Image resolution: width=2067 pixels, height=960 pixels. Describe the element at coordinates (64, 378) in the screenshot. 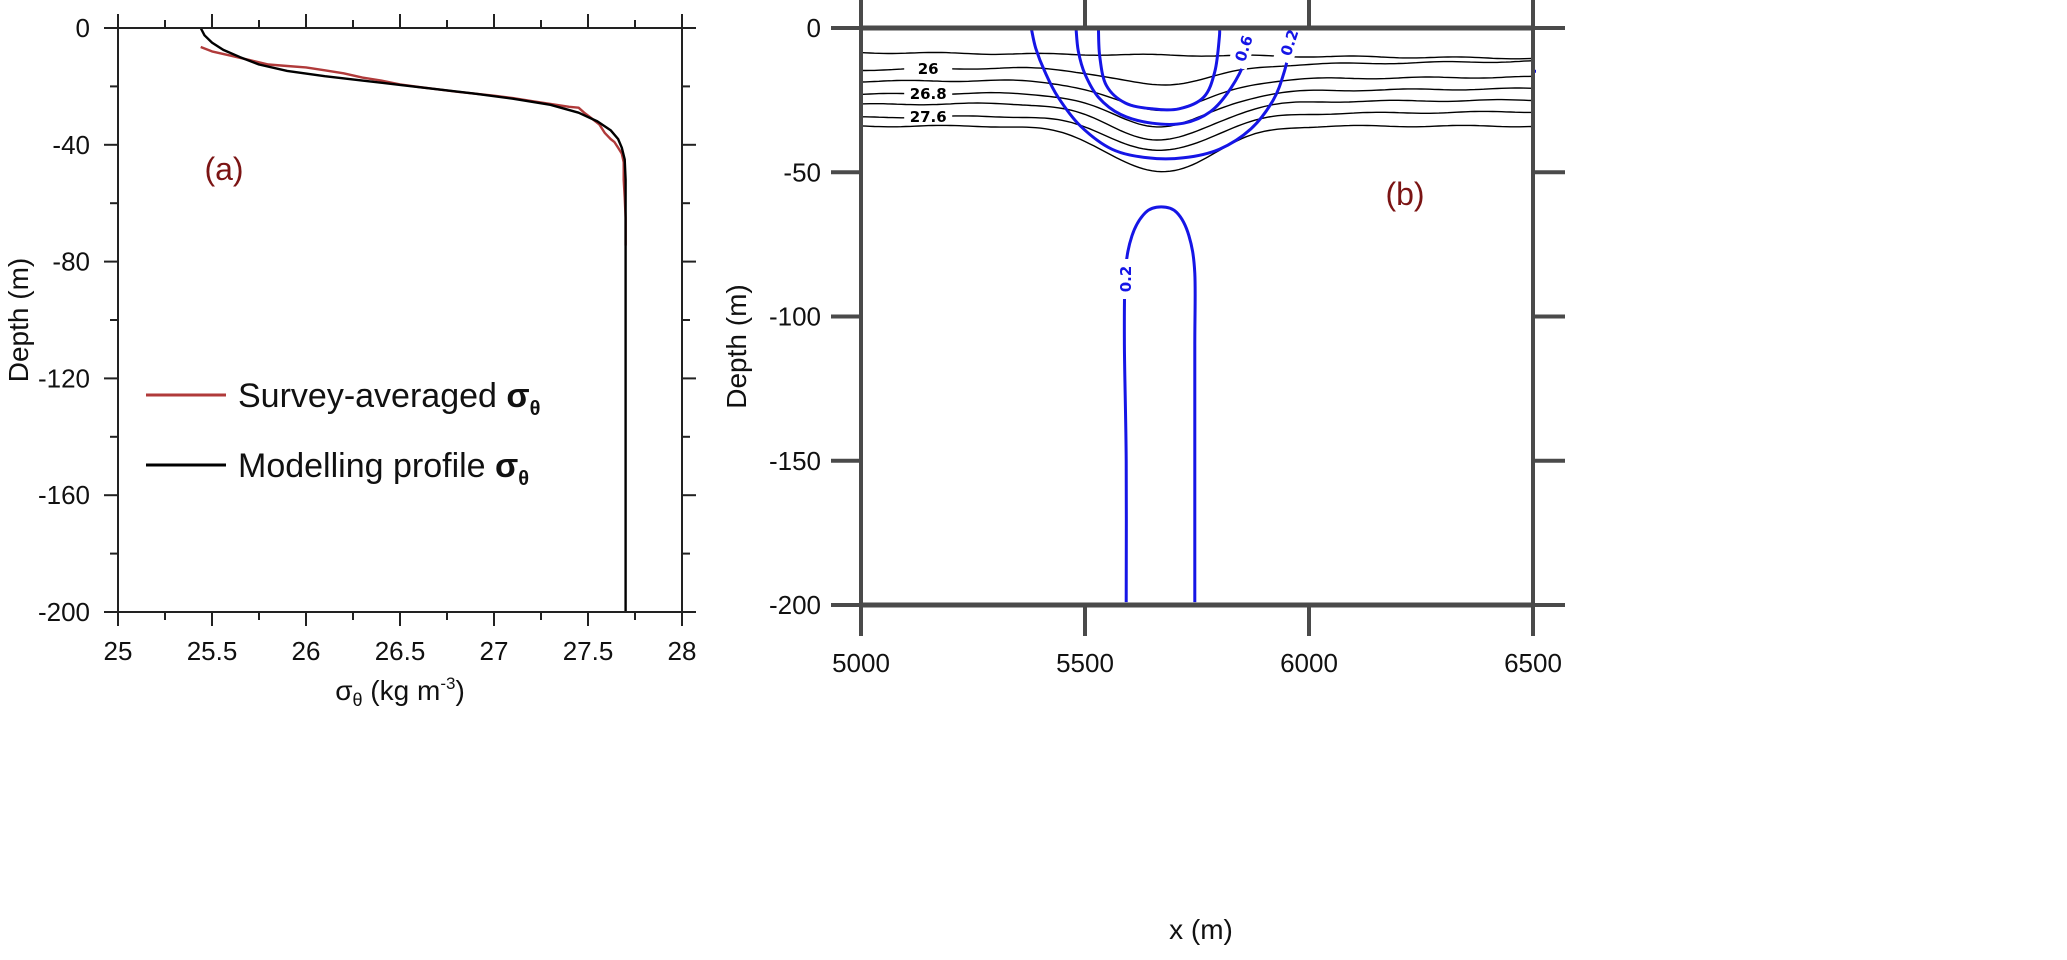

I see `y-tick-label: -120` at that location.